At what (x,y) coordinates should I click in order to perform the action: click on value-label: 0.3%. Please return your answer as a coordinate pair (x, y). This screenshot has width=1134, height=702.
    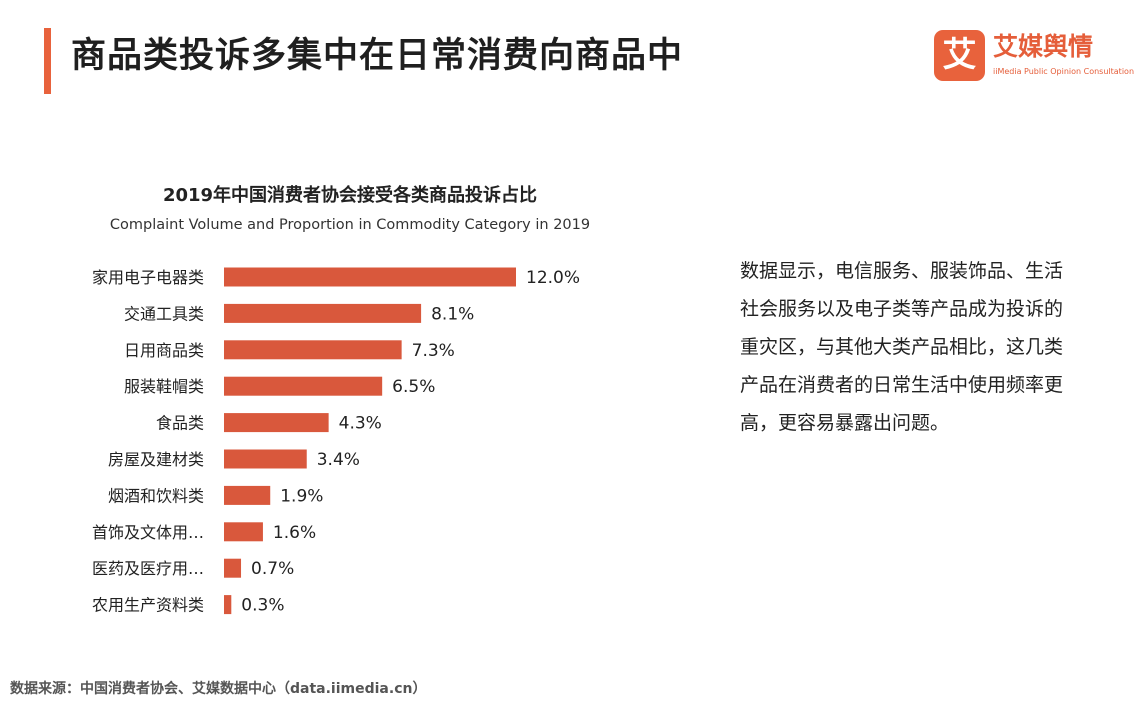
    Looking at the image, I should click on (262, 606).